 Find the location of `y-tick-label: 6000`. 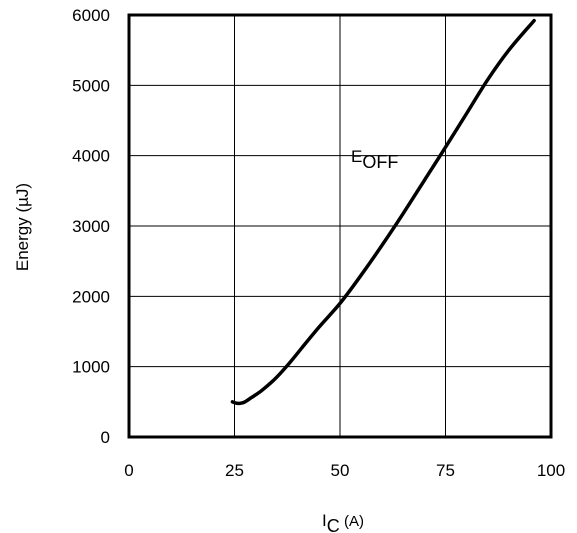

y-tick-label: 6000 is located at coordinates (91, 15).